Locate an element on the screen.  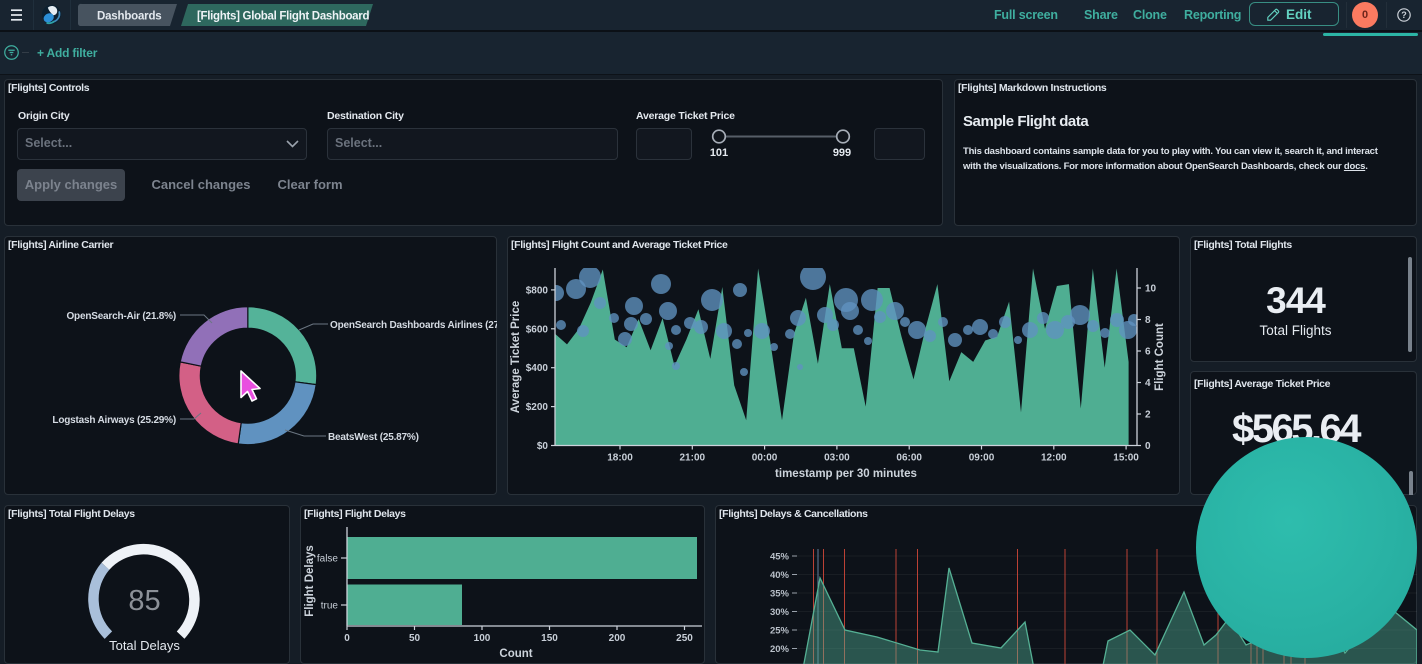
svg-text: 150 is located at coordinates (549, 638).